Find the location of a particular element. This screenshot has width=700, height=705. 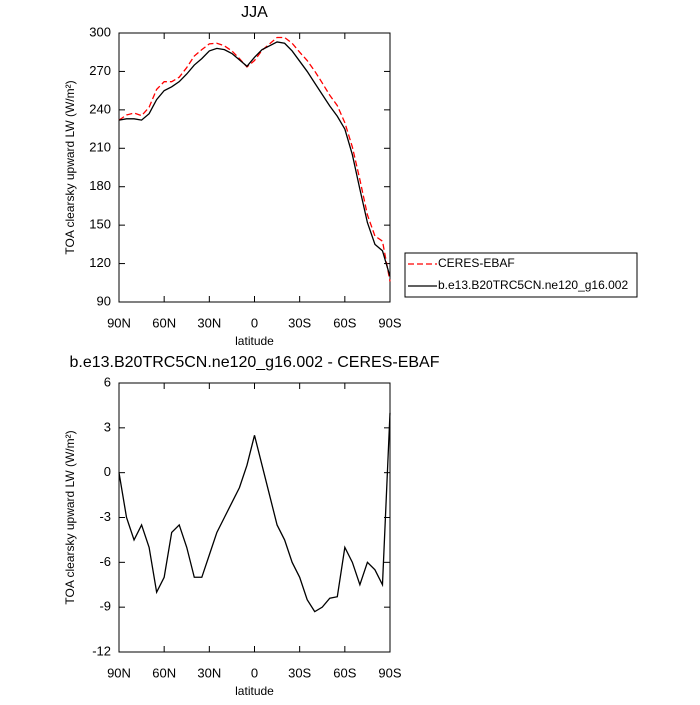

legend-label: CERES-EBAF is located at coordinates (476, 263).